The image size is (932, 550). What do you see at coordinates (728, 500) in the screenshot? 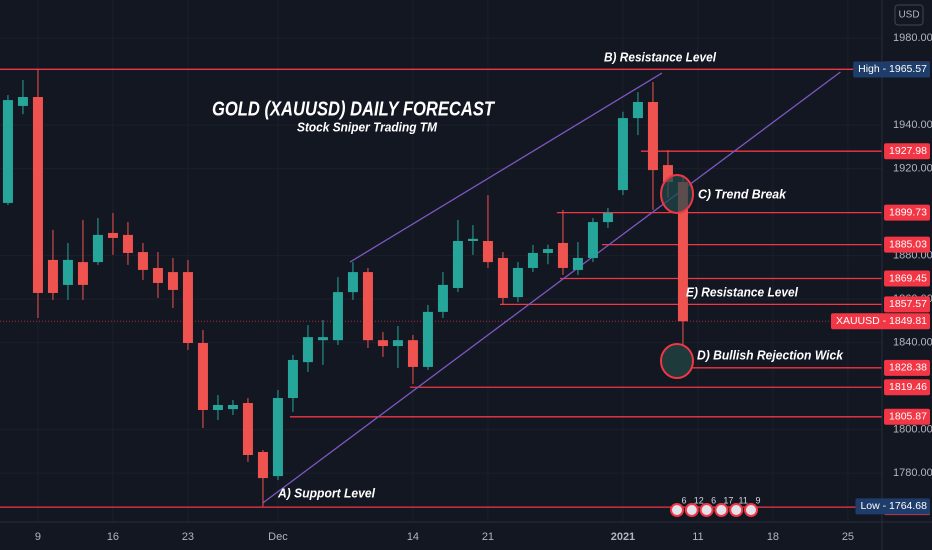
I see `event-count: 17` at bounding box center [728, 500].